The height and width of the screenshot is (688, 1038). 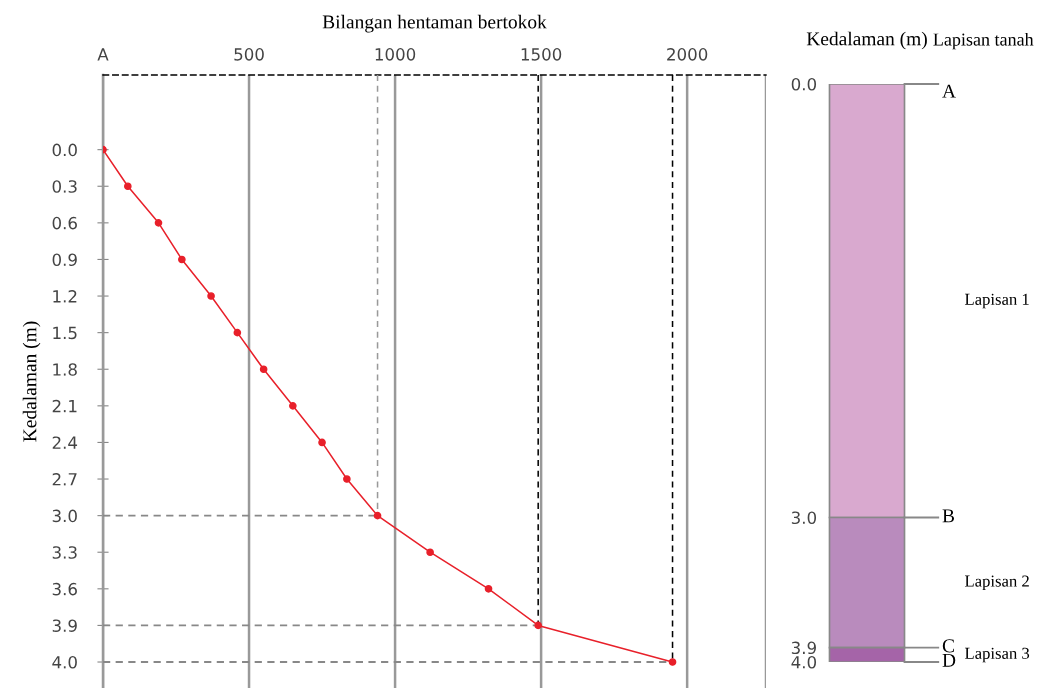 What do you see at coordinates (983, 41) in the screenshot?
I see `text: Lapisan tanah` at bounding box center [983, 41].